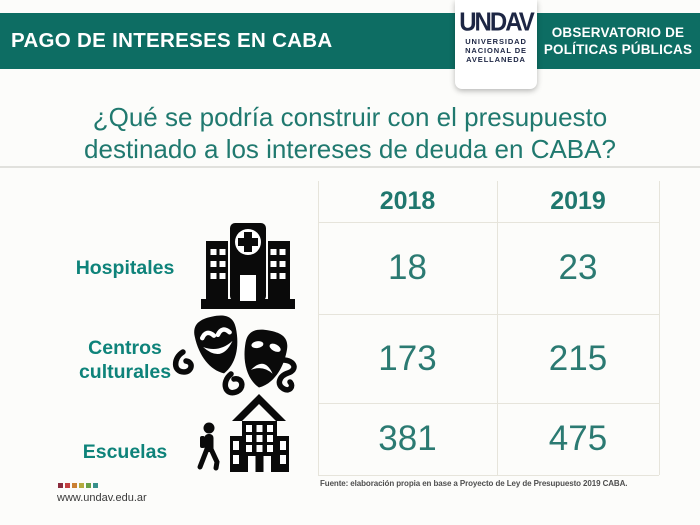 The height and width of the screenshot is (525, 700). I want to click on value-hospitales-2018: 18, so click(407, 267).